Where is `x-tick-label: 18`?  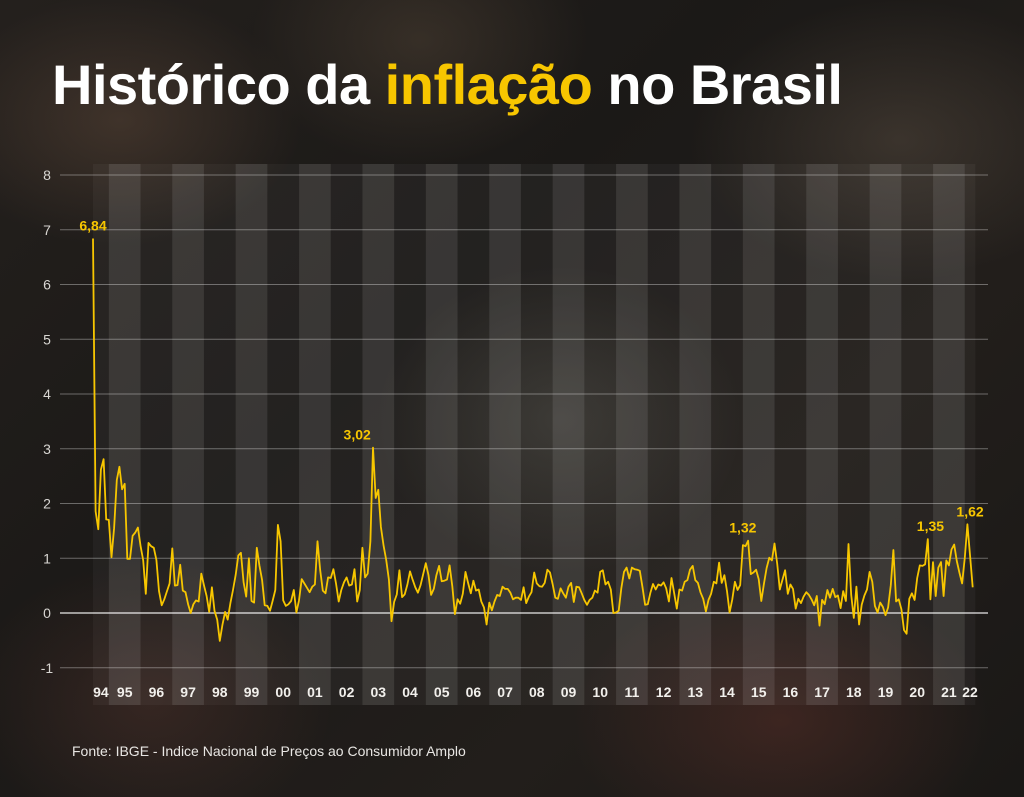
x-tick-label: 18 is located at coordinates (854, 692).